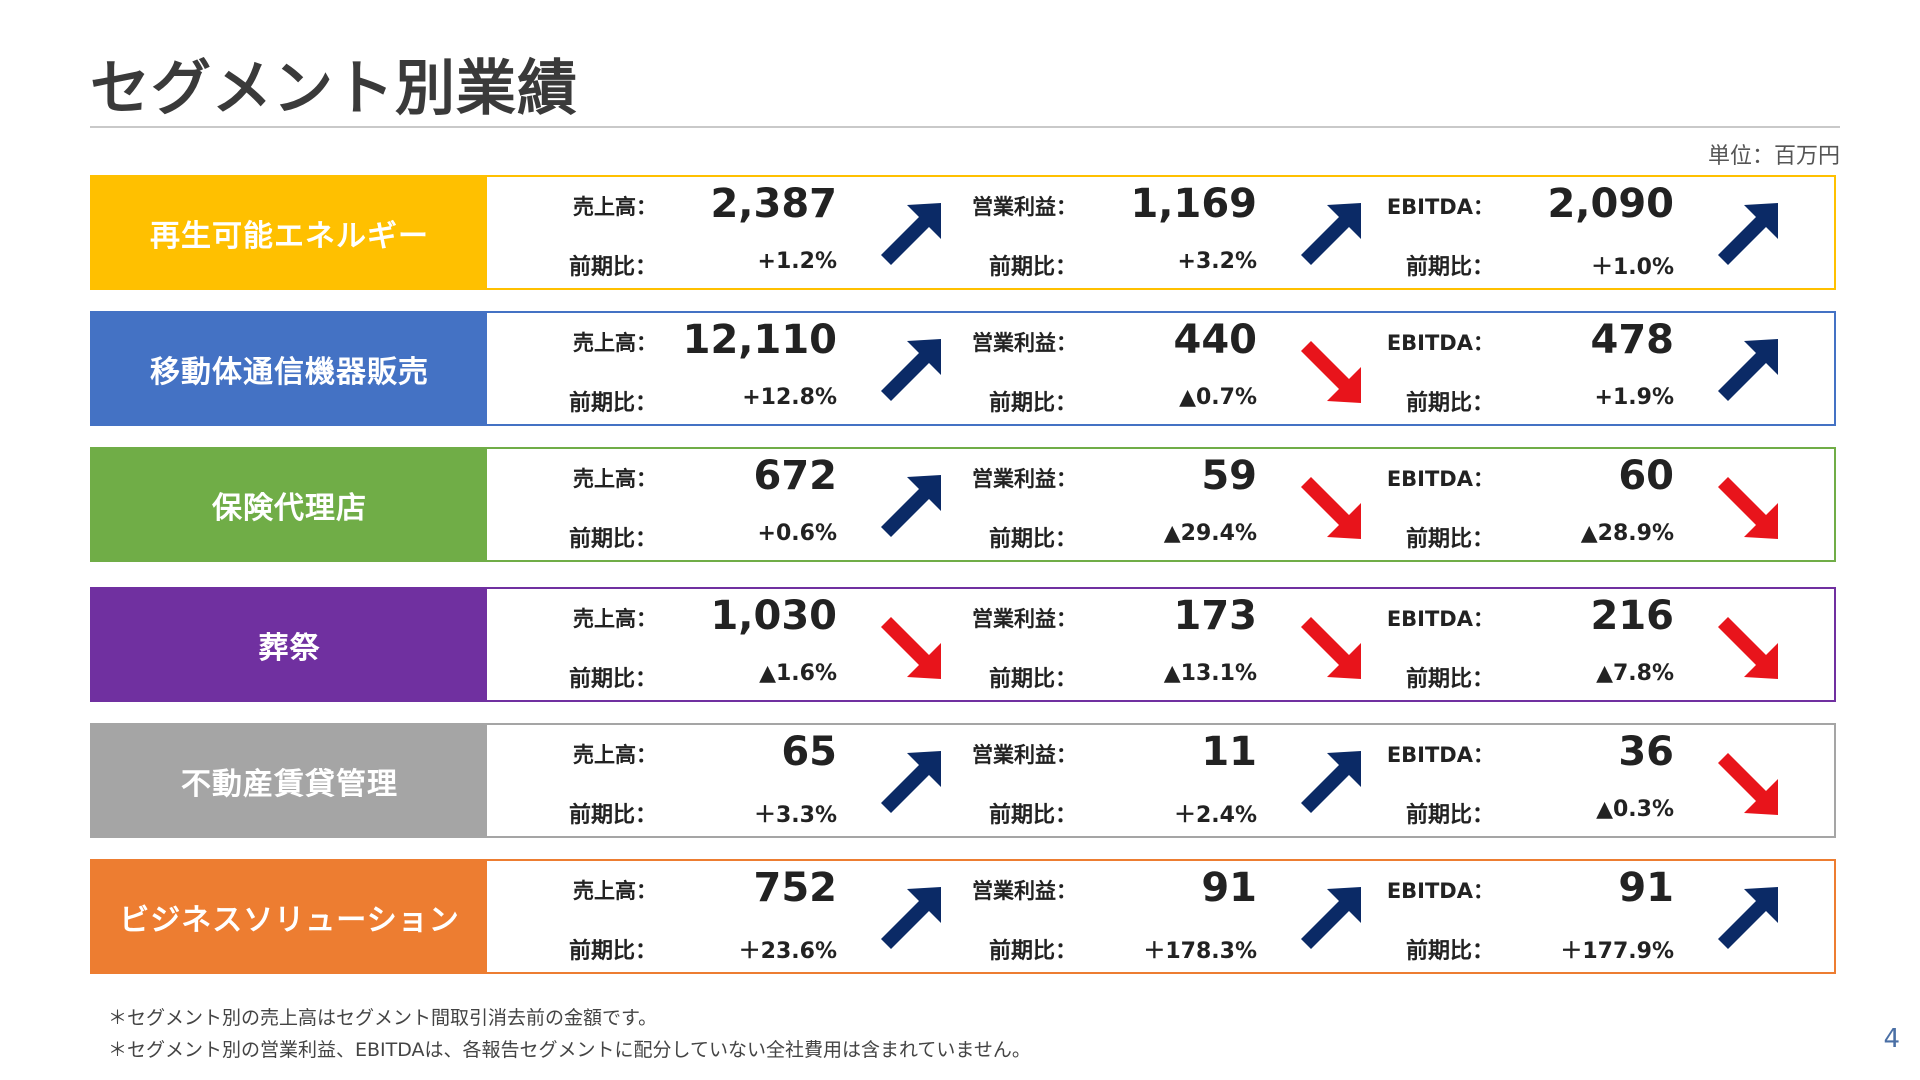  What do you see at coordinates (1200, 951) in the screenshot?
I see `op-yoy-value: ＋178.3%` at bounding box center [1200, 951].